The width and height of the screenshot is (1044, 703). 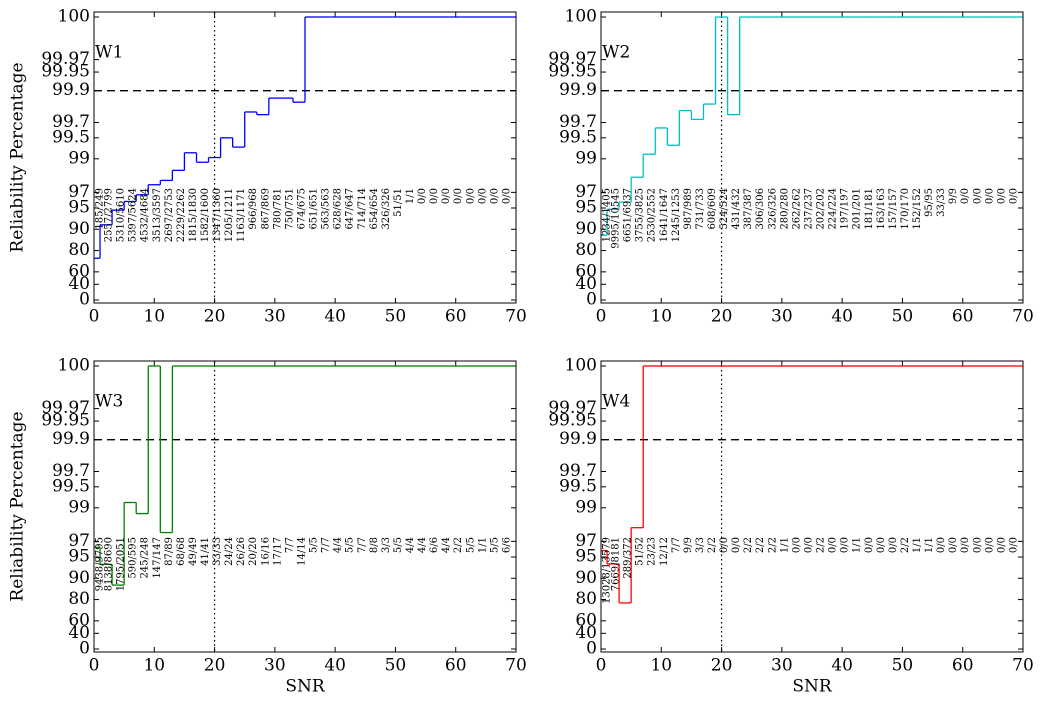 I want to click on count-label: 51/52, so click(x=640, y=551).